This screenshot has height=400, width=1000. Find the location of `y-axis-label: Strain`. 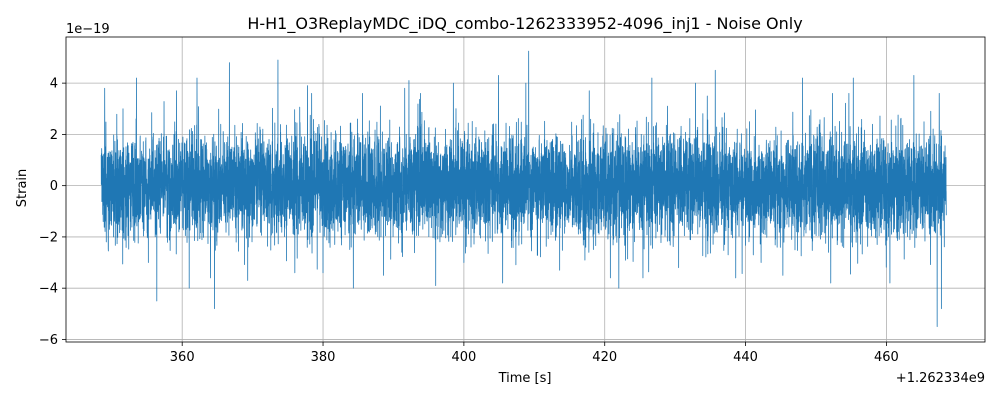

y-axis-label: Strain is located at coordinates (22, 188).